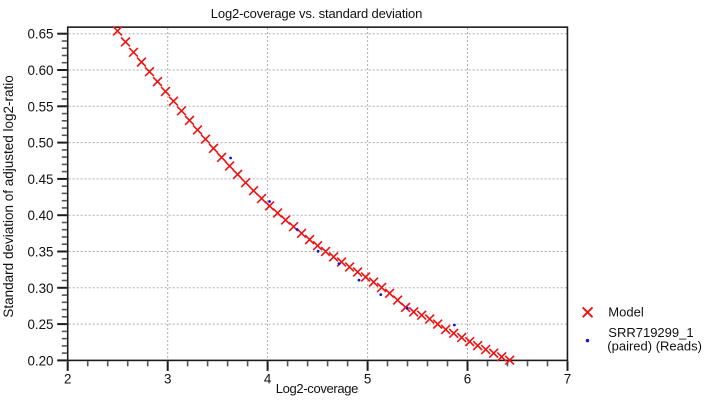 The height and width of the screenshot is (409, 706). What do you see at coordinates (167, 378) in the screenshot?
I see `svg-text: 3` at bounding box center [167, 378].